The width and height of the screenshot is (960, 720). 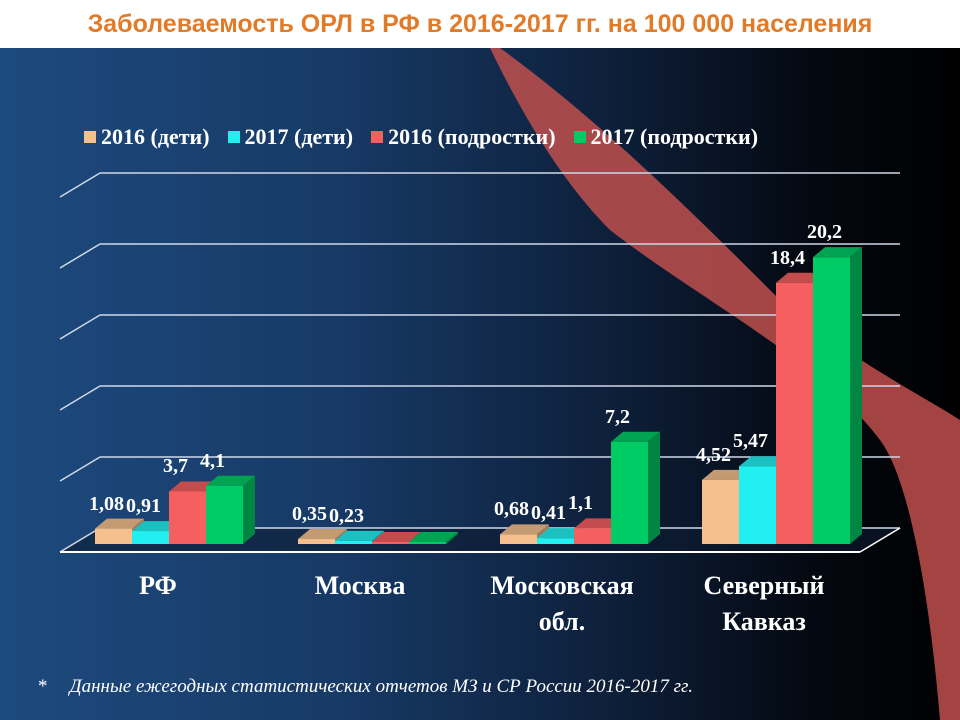 What do you see at coordinates (562, 585) in the screenshot?
I see `category-label-line: Московская` at bounding box center [562, 585].